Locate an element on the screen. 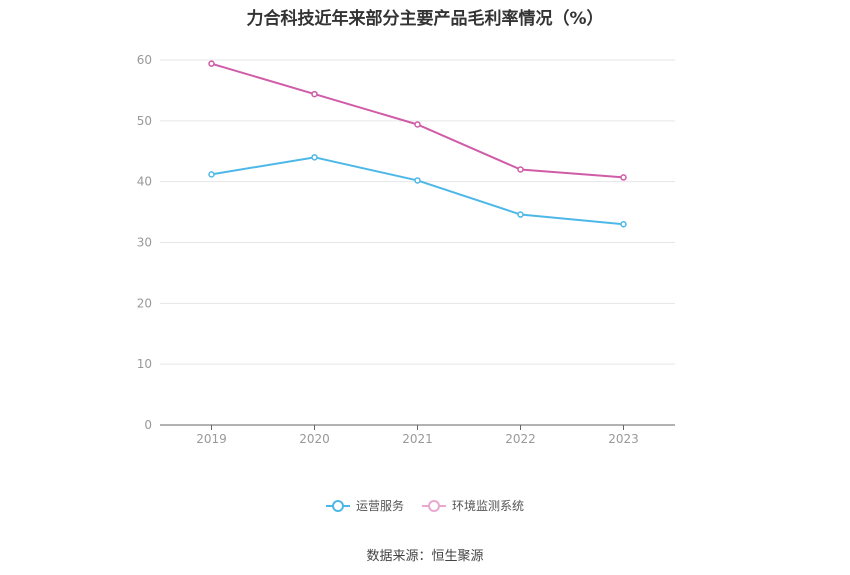 Image resolution: width=850 pixels, height=575 pixels. y-tick-label: 20 is located at coordinates (144, 303).